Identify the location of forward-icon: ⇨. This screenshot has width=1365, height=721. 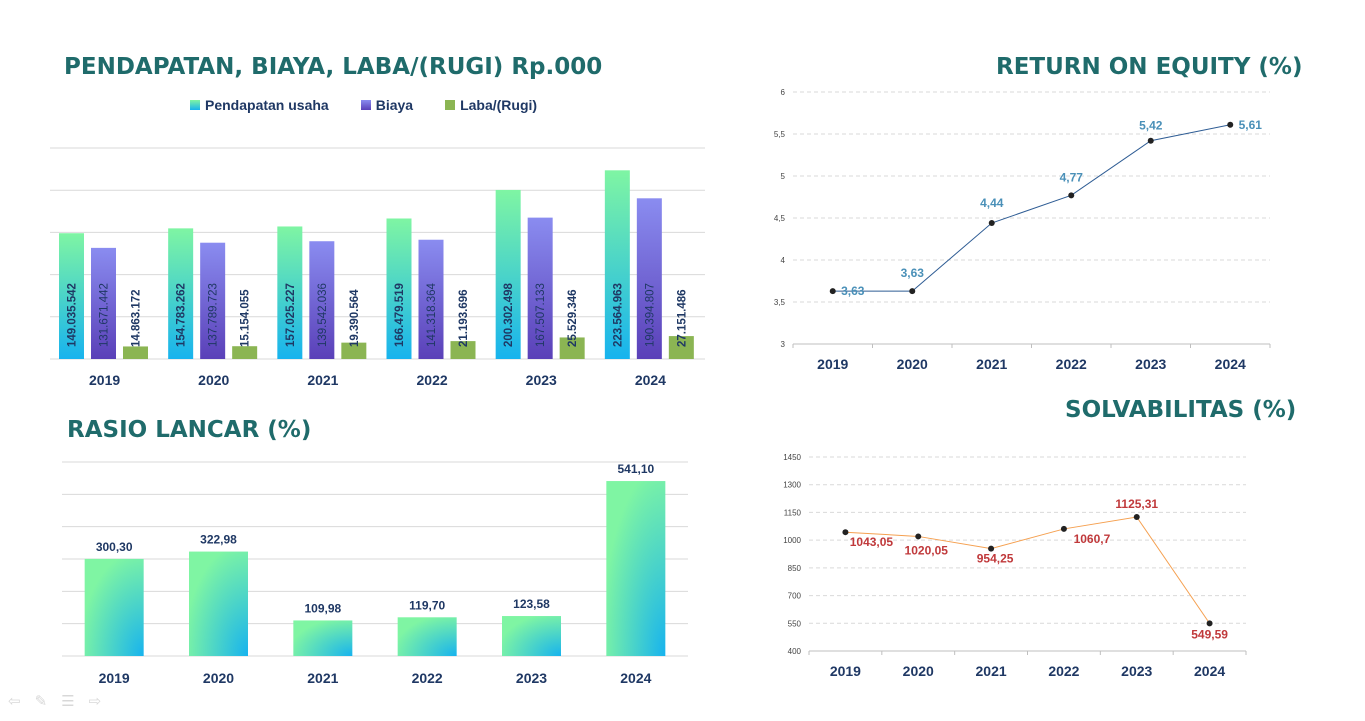
(95, 701).